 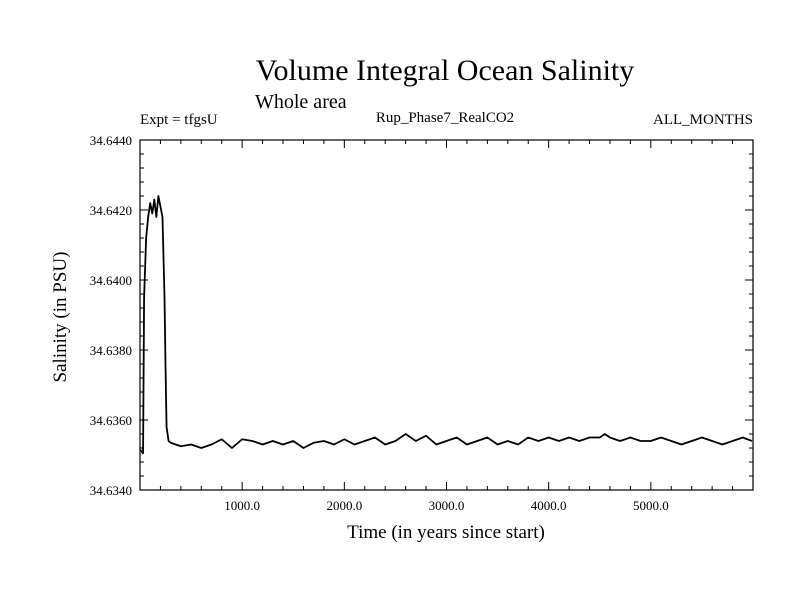 What do you see at coordinates (242, 505) in the screenshot?
I see `x-tick-label: 1000.0` at bounding box center [242, 505].